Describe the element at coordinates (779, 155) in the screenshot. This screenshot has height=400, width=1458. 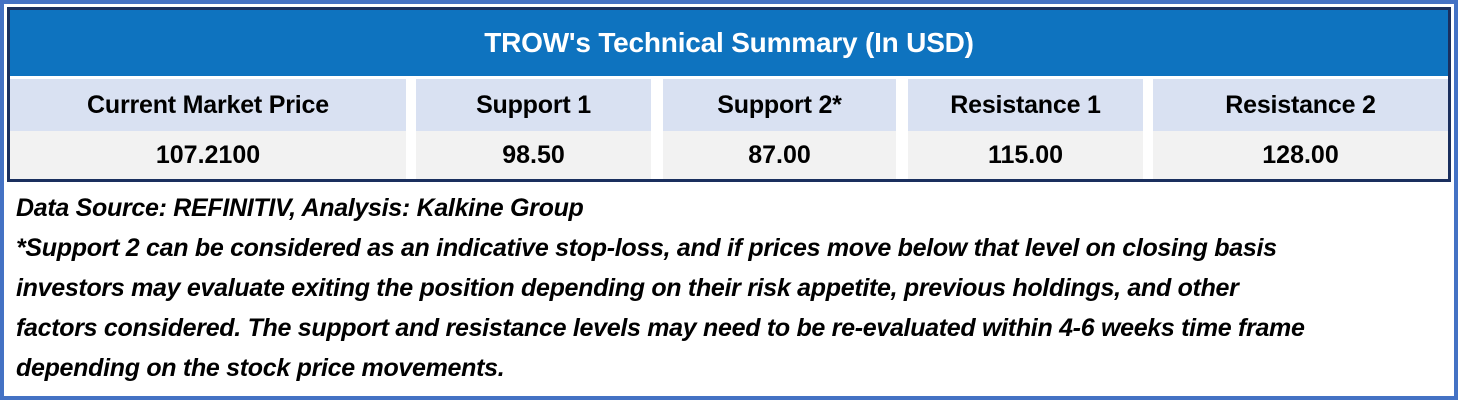
I see `column-value: 87.00` at that location.